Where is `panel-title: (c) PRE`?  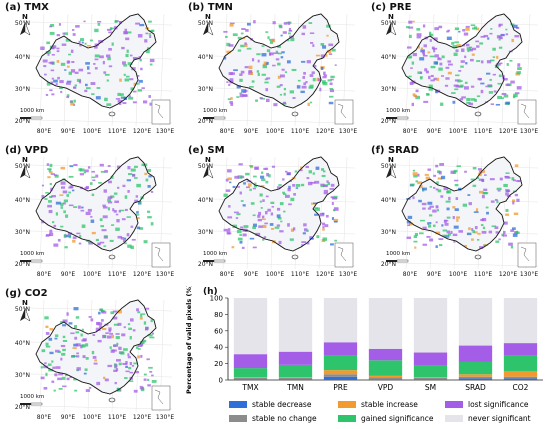 panel-title: (c) PRE is located at coordinates (391, 7).